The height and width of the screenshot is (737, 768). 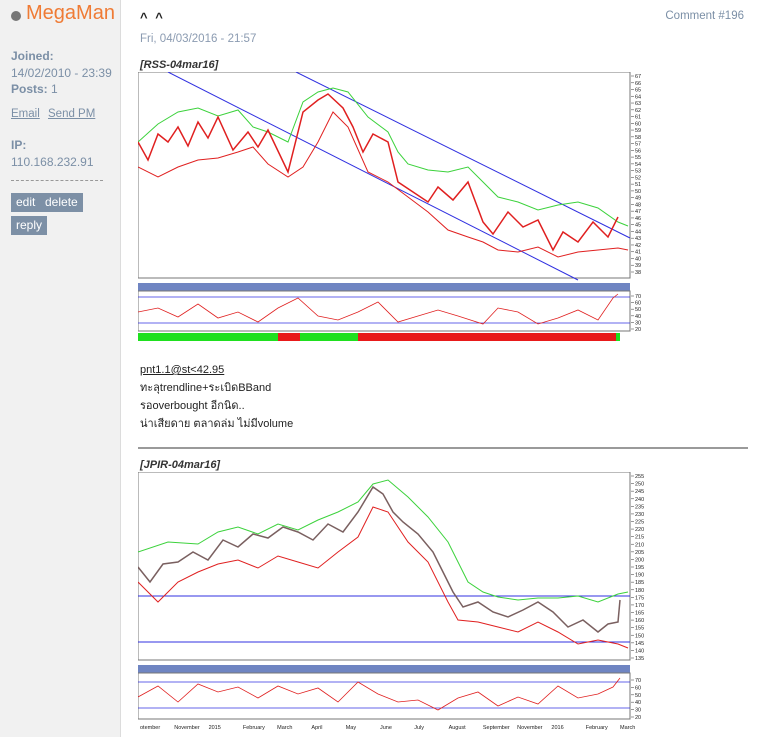 I want to click on y-tick-label: 170, so click(x=639, y=606).